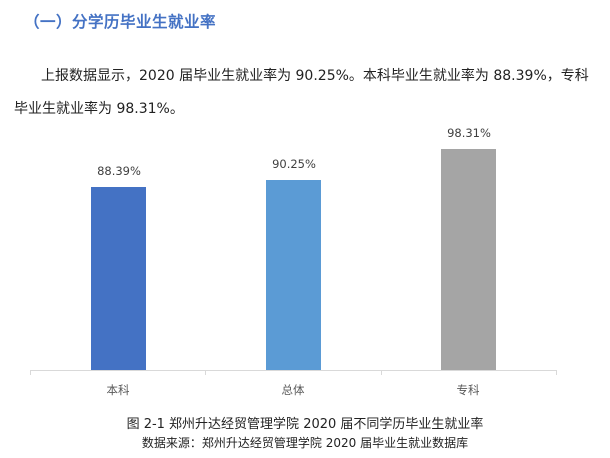 This screenshot has width=610, height=458. Describe the element at coordinates (118, 278) in the screenshot. I see `bar-undergraduate` at that location.